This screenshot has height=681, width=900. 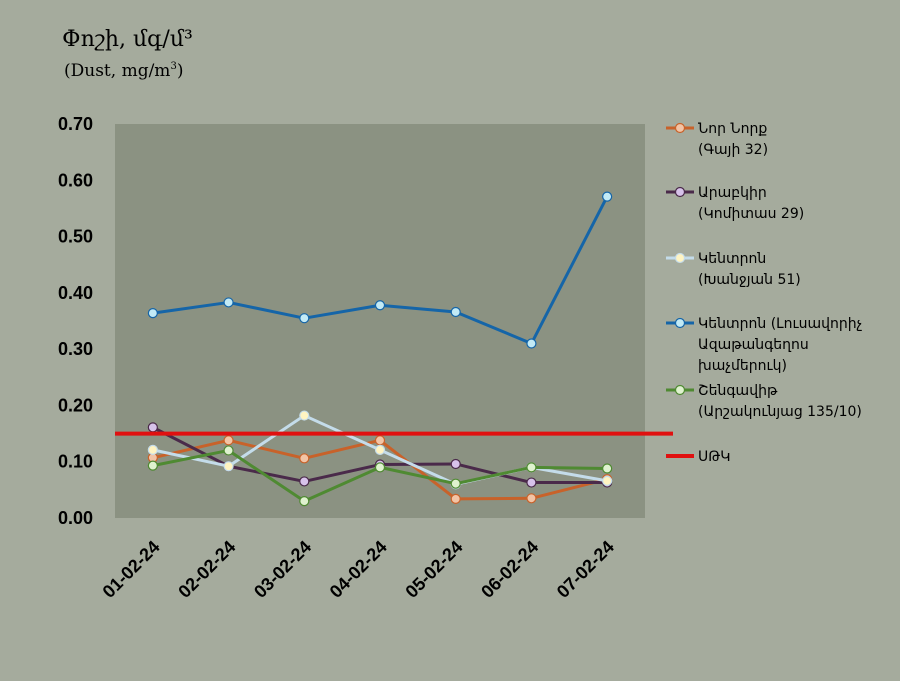 What do you see at coordinates (75, 321) in the screenshot?
I see `y-axis-ticks: 0.00 0.10 0.20 0.30 0.40 0.50 0.60 0.70` at bounding box center [75, 321].